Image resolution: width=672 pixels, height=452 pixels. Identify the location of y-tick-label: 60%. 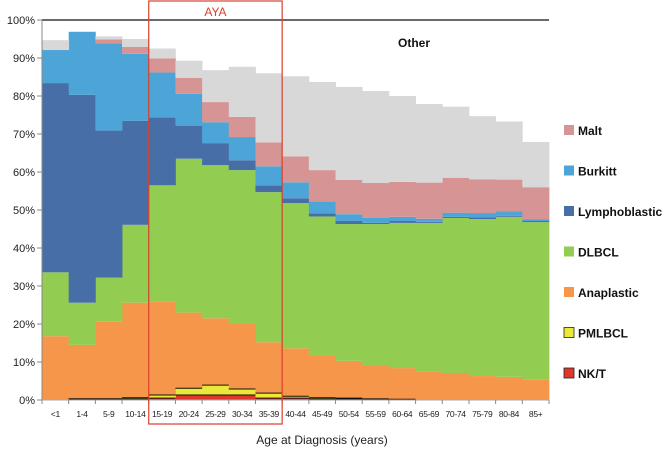
(24, 173).